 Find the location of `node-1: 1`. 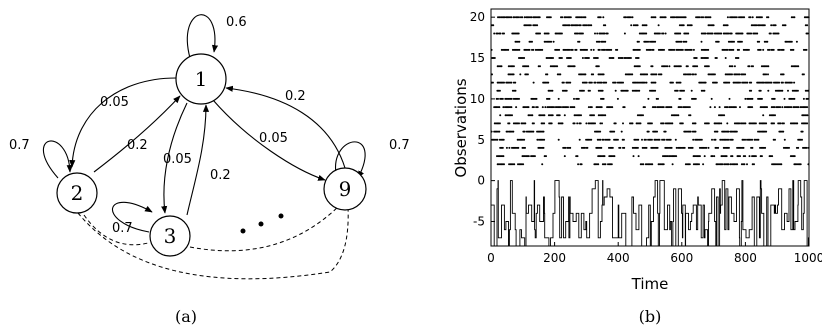

node-1: 1 is located at coordinates (201, 79).